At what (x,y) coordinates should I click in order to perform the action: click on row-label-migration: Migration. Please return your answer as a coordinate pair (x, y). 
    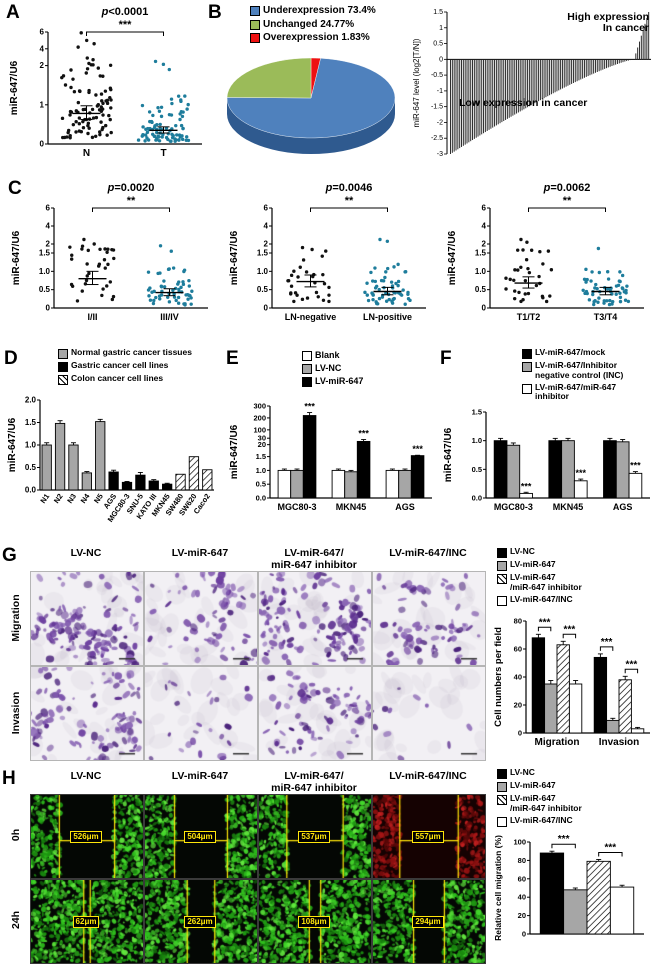
    Looking at the image, I should click on (16, 618).